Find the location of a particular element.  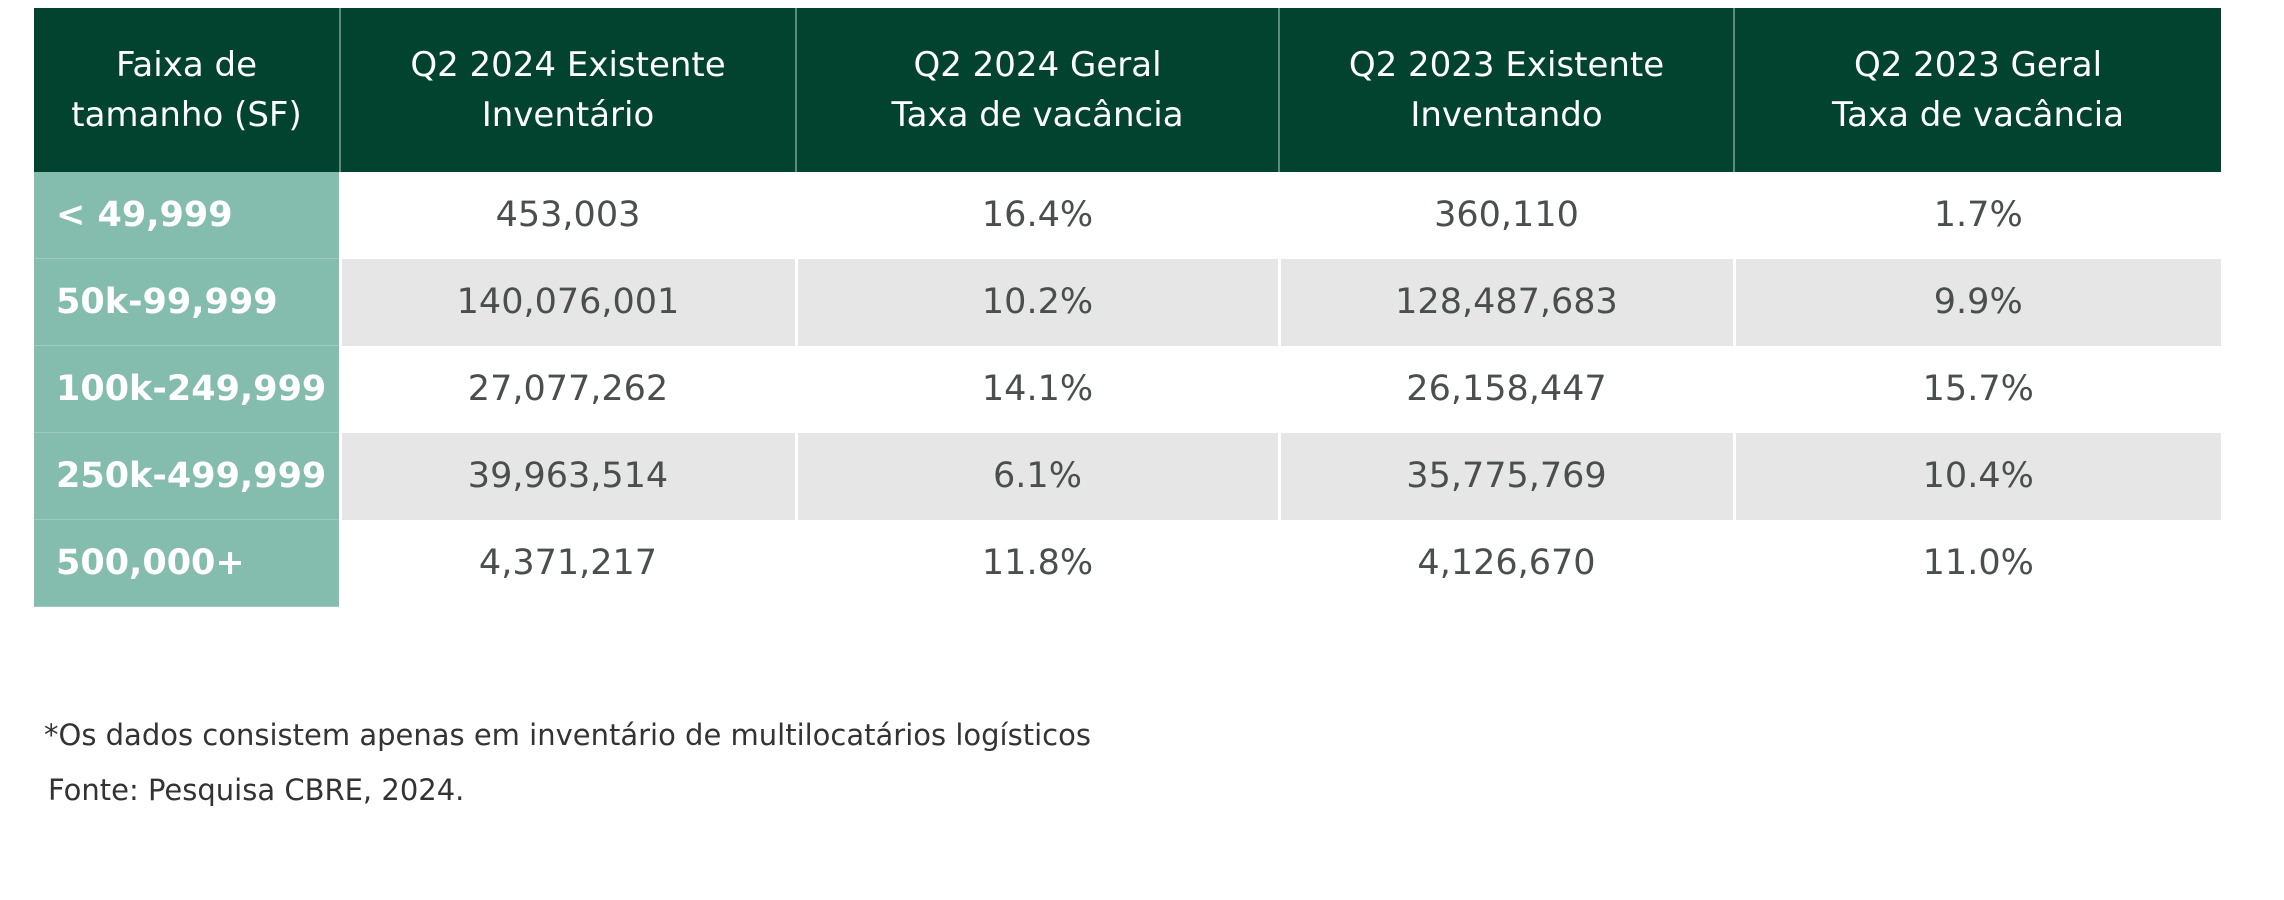

table-cell: 10.4% is located at coordinates (1976, 476).